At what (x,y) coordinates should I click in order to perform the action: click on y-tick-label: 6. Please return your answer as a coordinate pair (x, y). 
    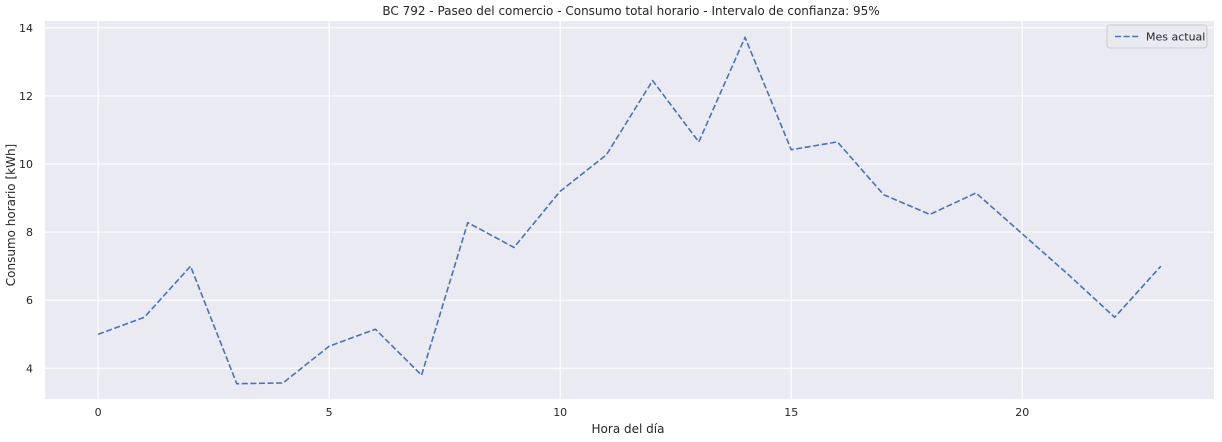
    Looking at the image, I should click on (29, 300).